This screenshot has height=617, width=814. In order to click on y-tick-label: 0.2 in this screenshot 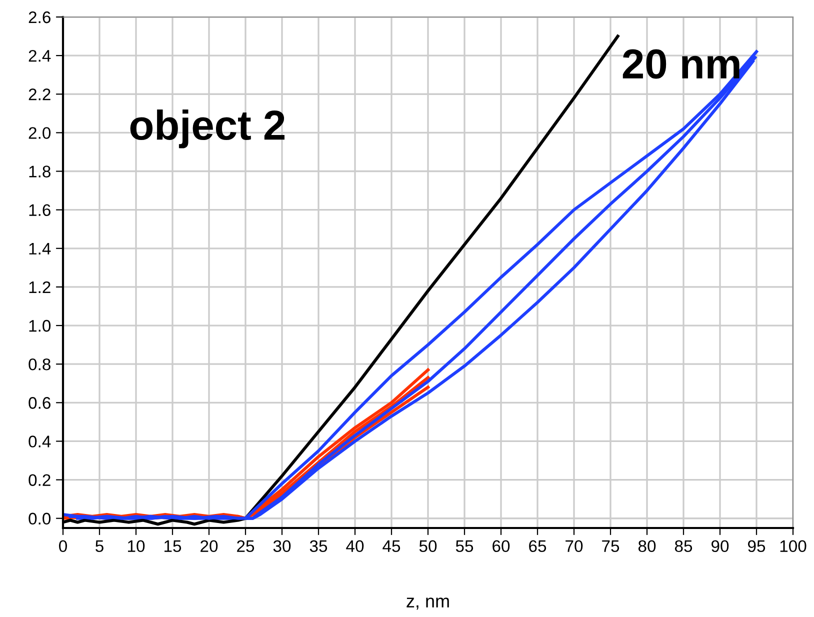, I will do `click(39, 480)`.